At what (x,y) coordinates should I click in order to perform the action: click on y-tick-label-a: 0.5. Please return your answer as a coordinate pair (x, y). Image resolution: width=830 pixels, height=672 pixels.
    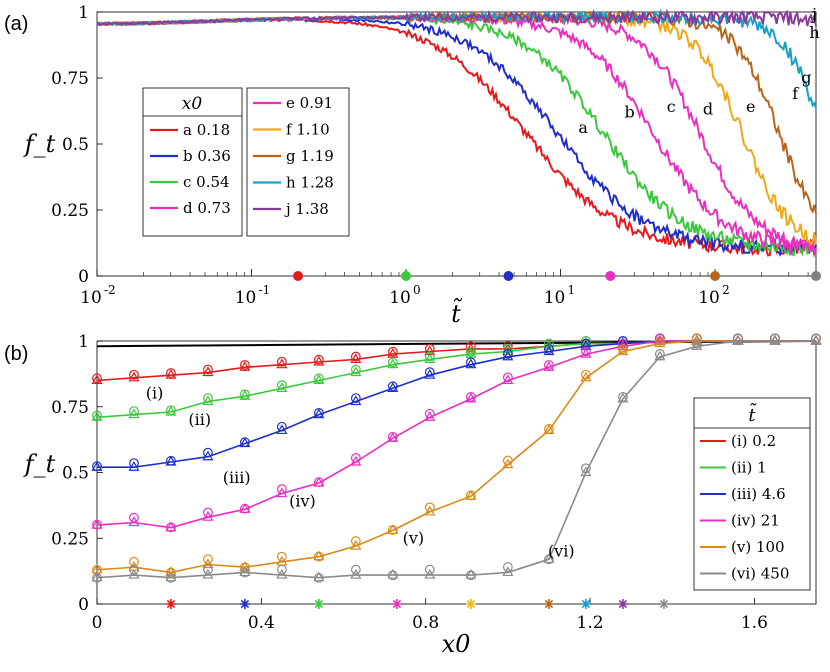
    Looking at the image, I should click on (75, 145).